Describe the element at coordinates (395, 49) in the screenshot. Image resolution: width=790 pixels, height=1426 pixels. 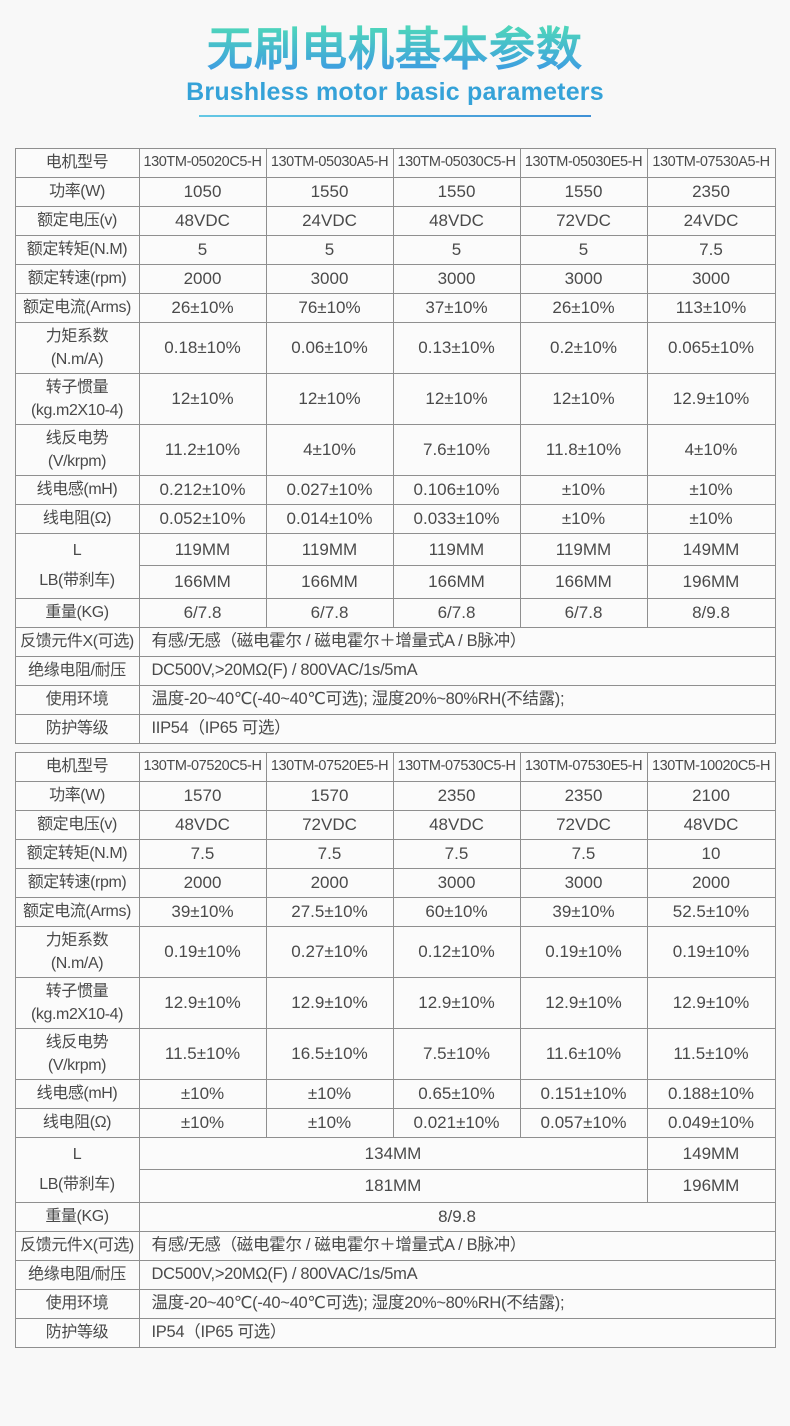
I see `page-title: 无刷电机基本参数` at that location.